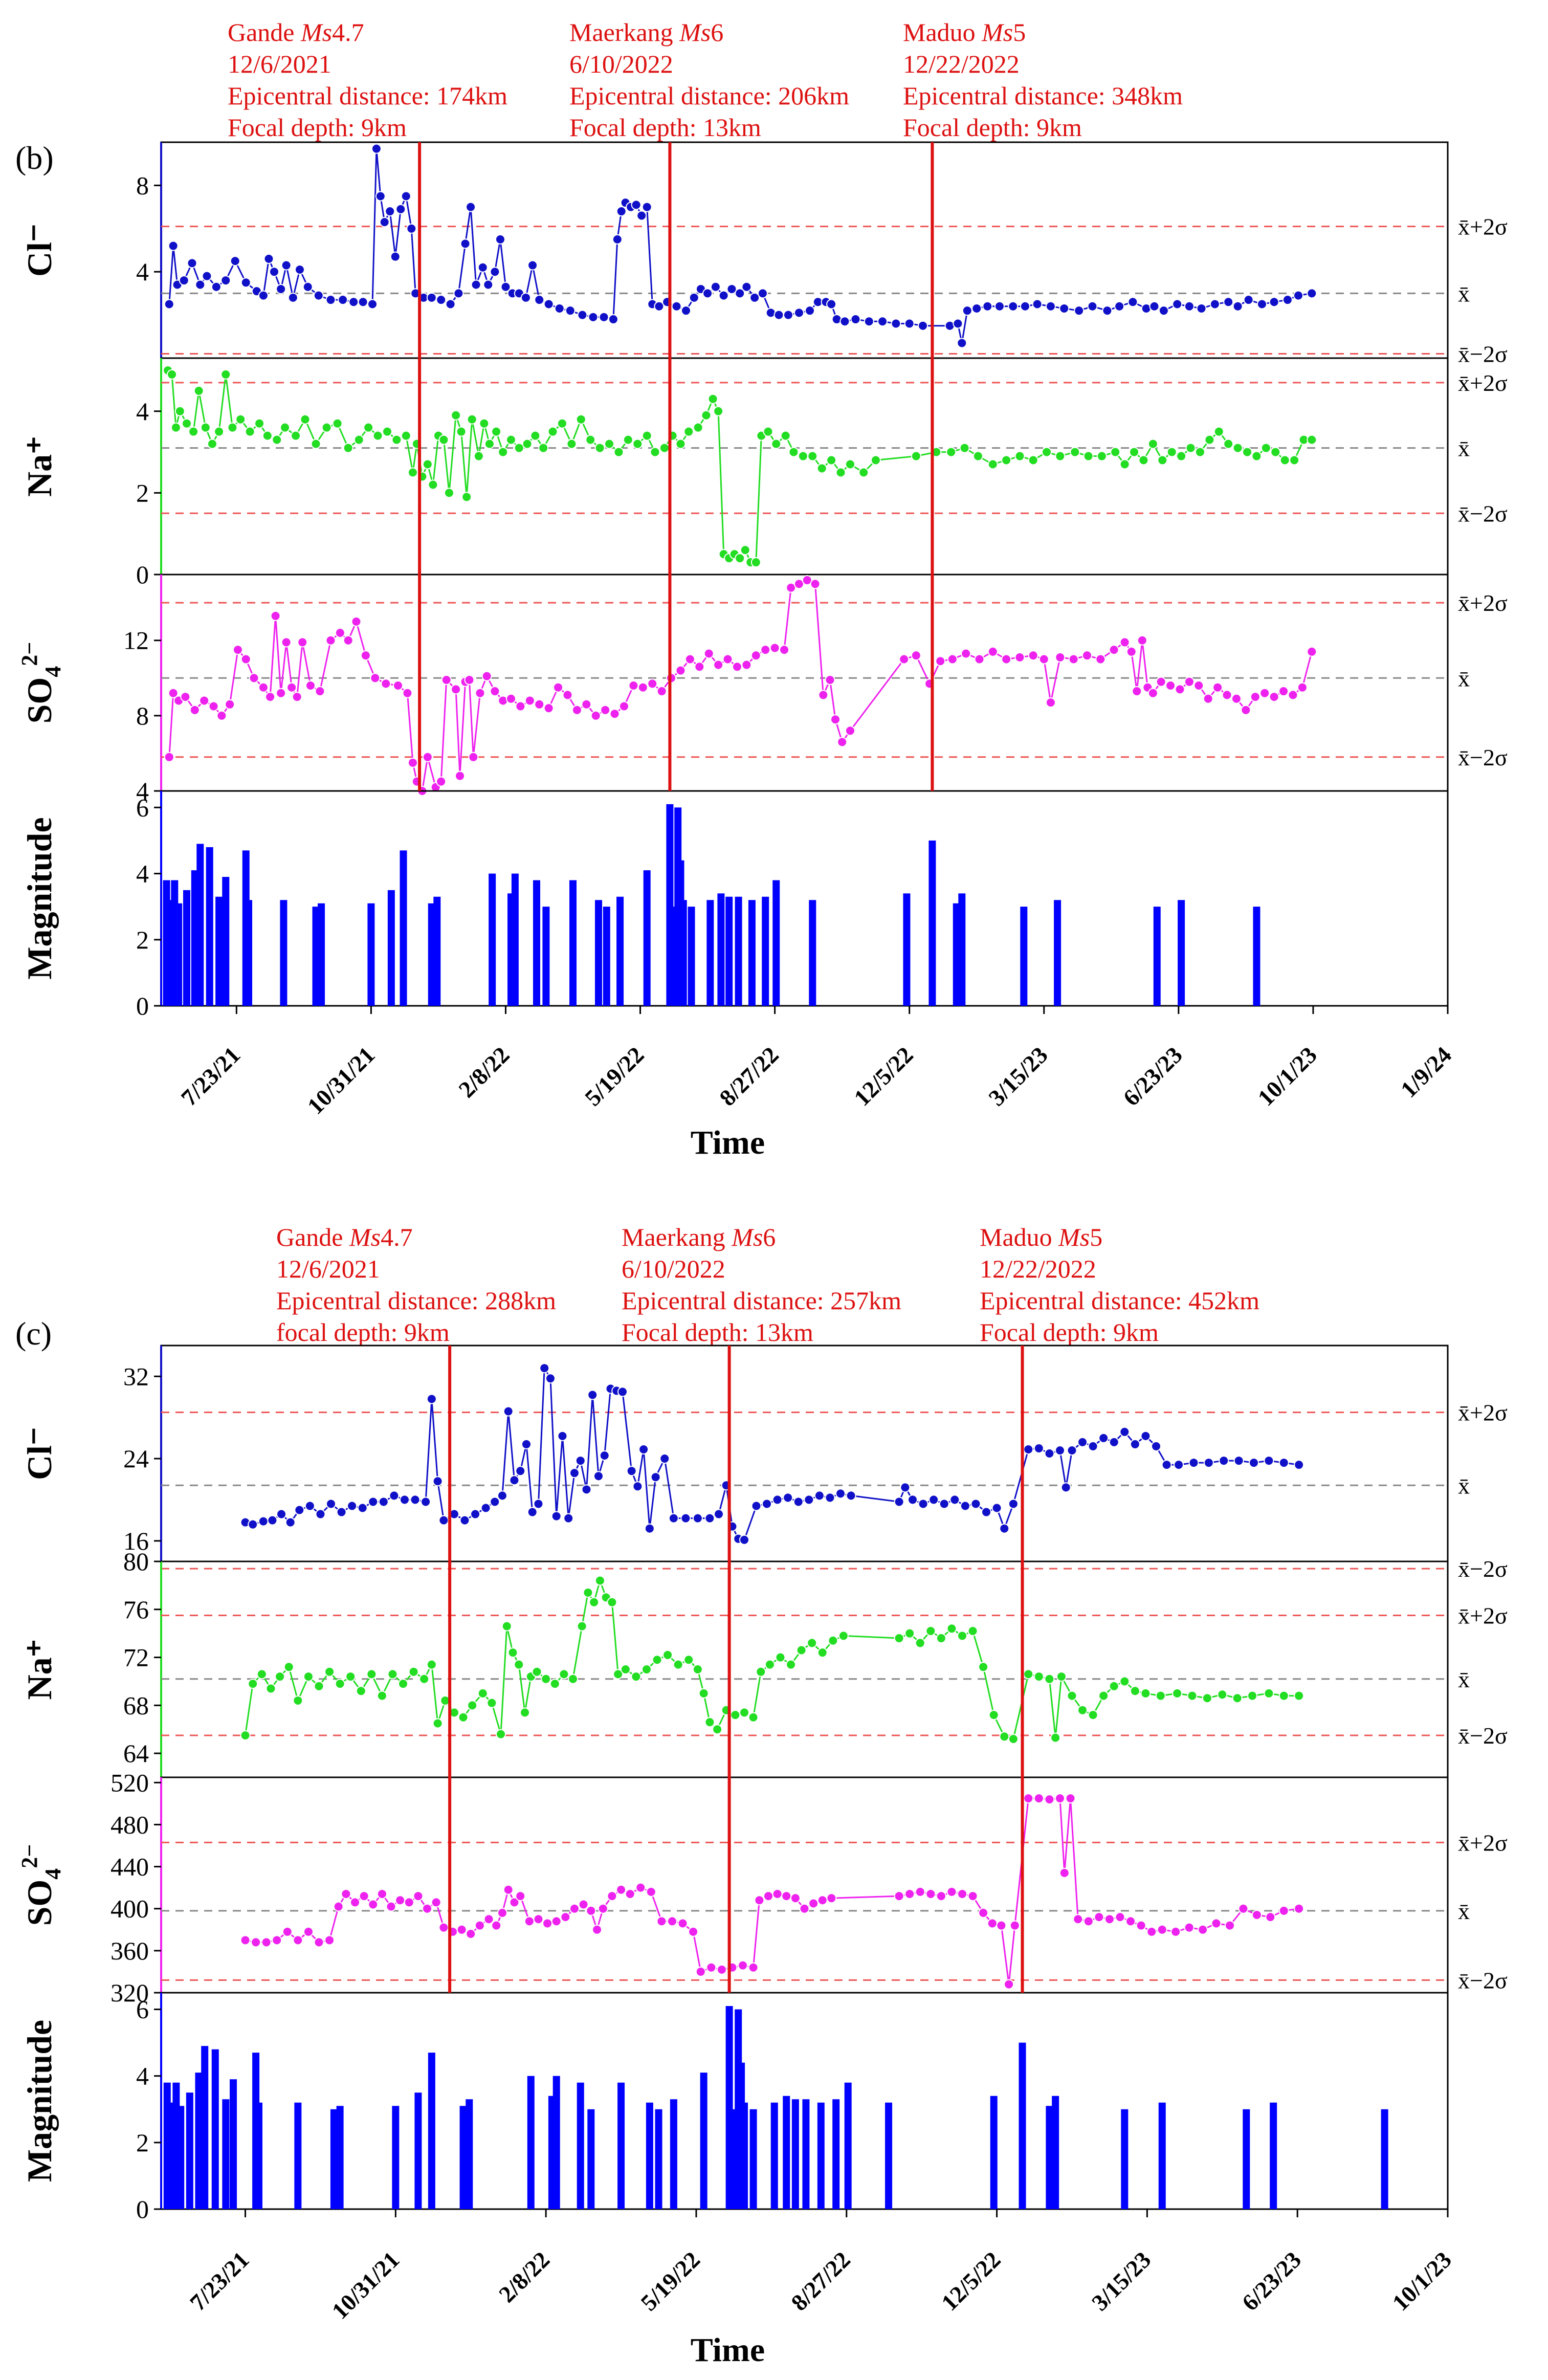  What do you see at coordinates (762, 1888) in the screenshot?
I see `subplot-so4: 320 360 400 440 480 520 SO42− x̄+2σ x̄ x̄−2σ` at bounding box center [762, 1888].